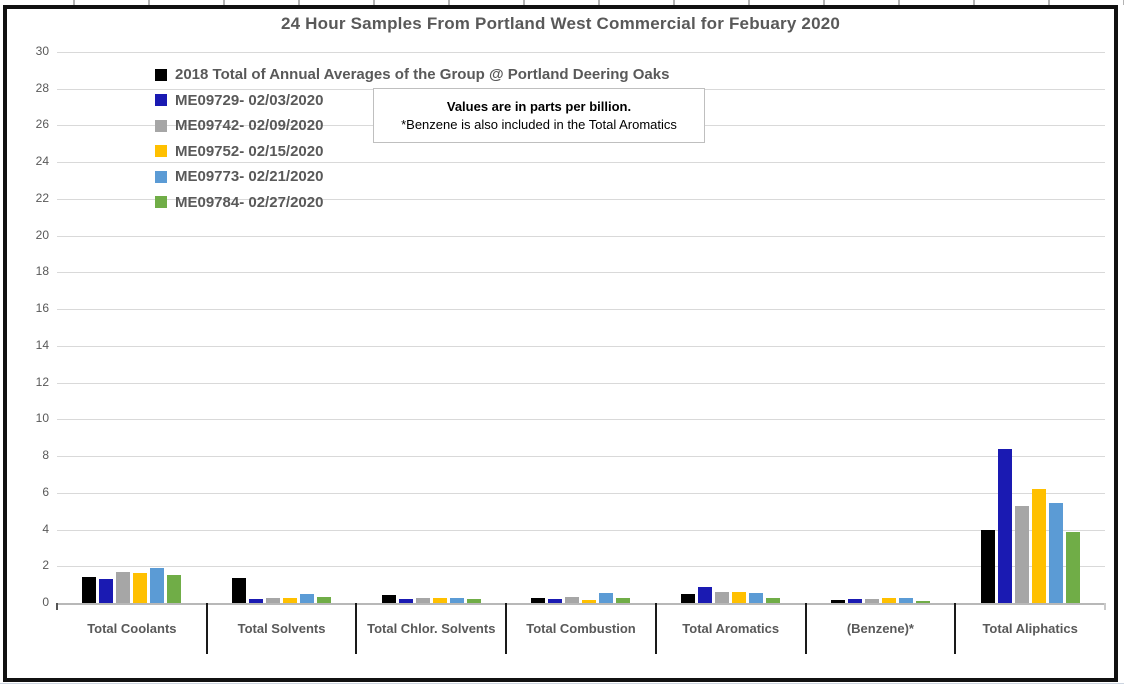 The image size is (1124, 690). What do you see at coordinates (456, 600) in the screenshot?
I see `bar-series5-cat3` at bounding box center [456, 600].